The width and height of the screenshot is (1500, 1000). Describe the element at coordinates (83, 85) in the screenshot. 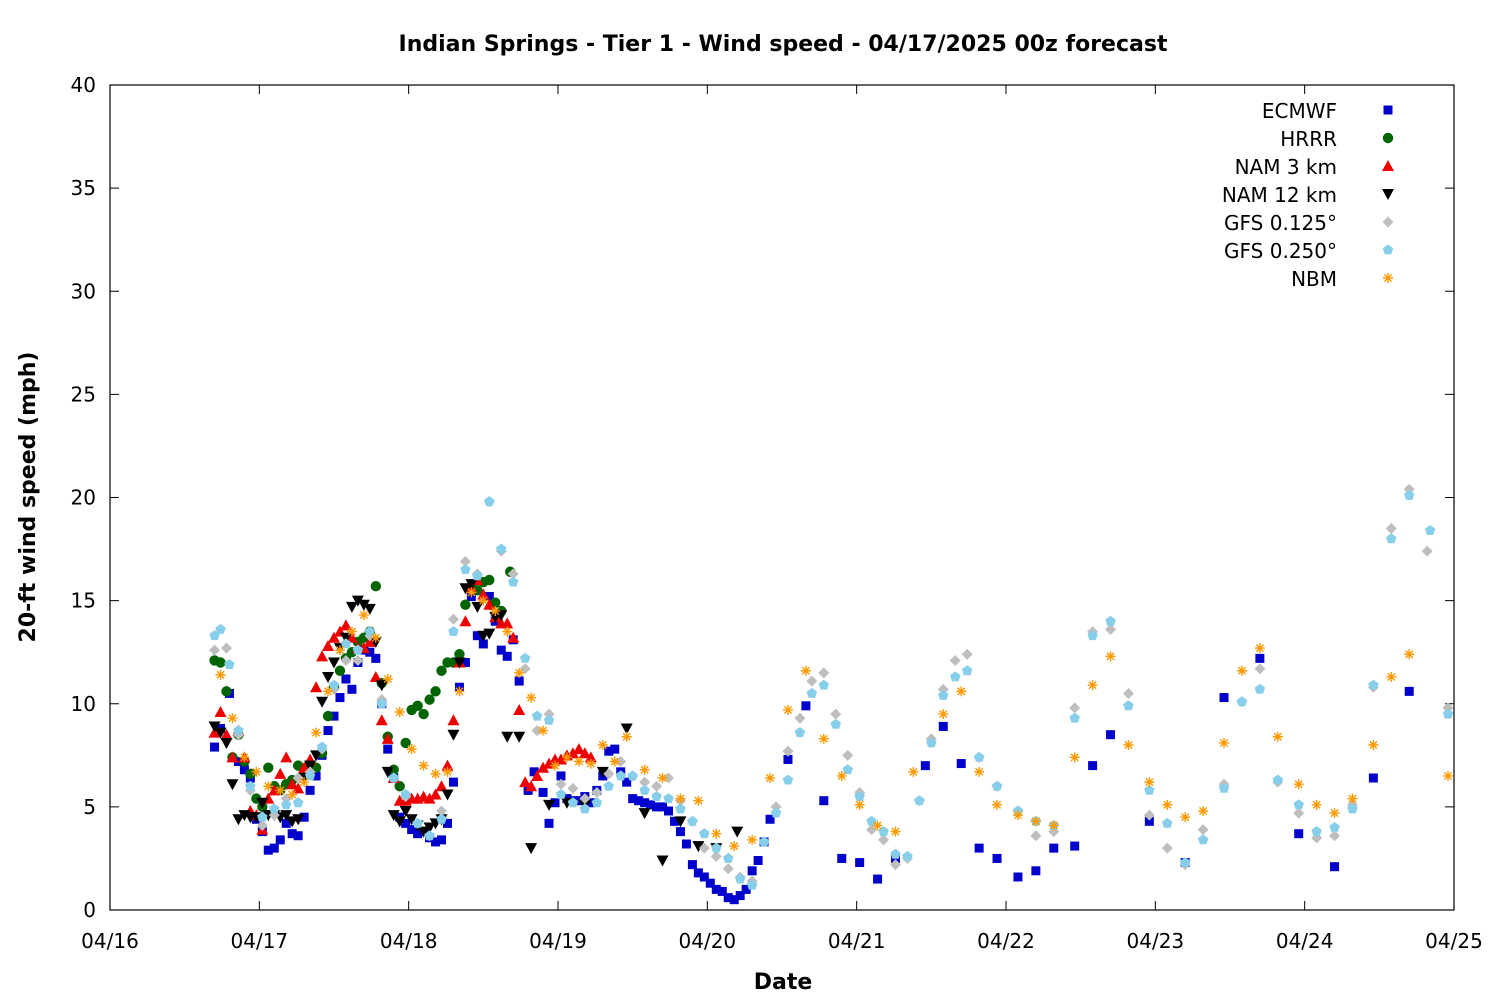

I see `y-tick-label: 40` at that location.